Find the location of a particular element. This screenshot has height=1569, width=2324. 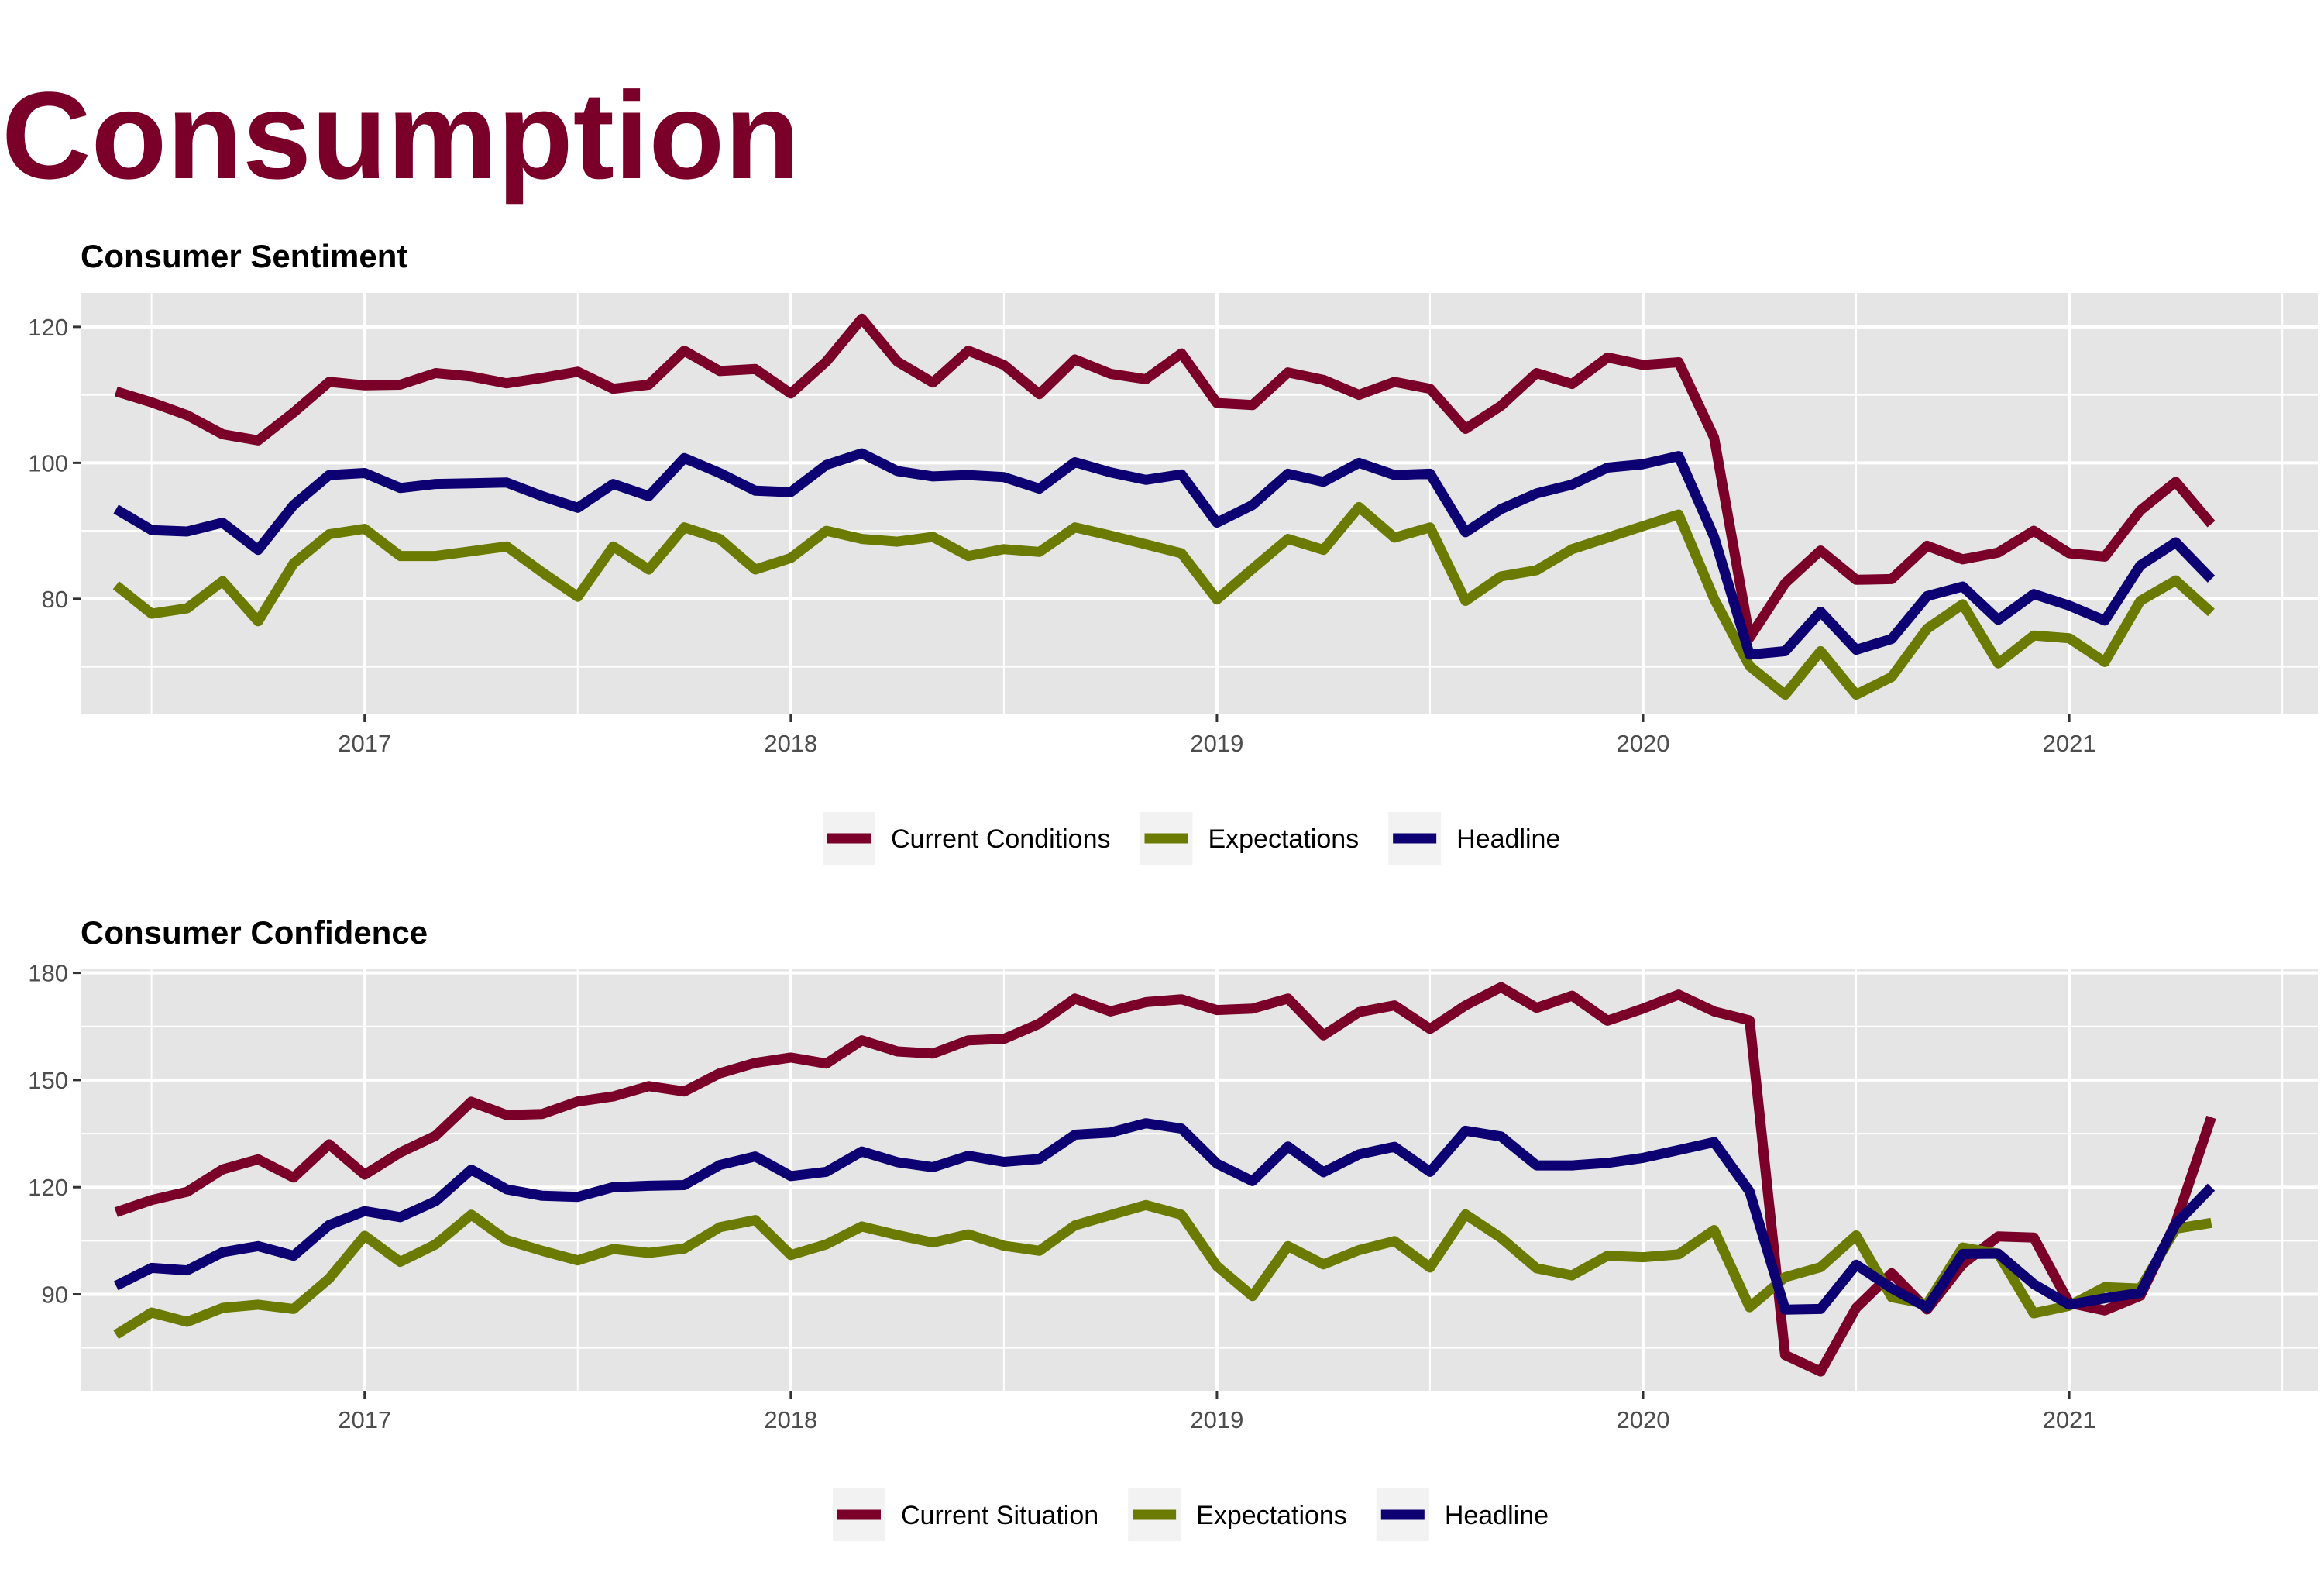

confidence-legend-label: Current Situation is located at coordinates (999, 1516).